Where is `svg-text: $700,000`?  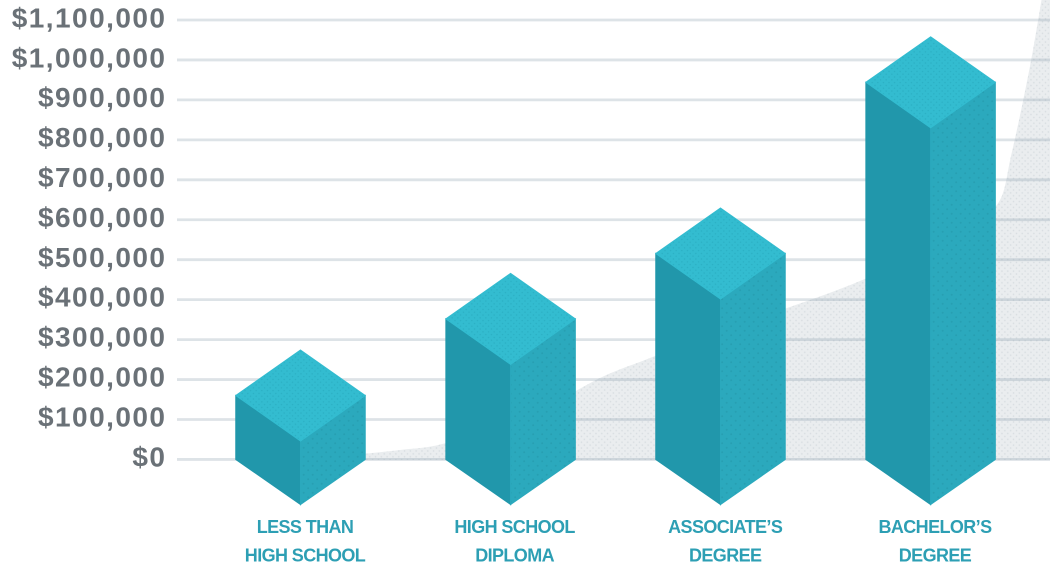 svg-text: $700,000 is located at coordinates (102, 177).